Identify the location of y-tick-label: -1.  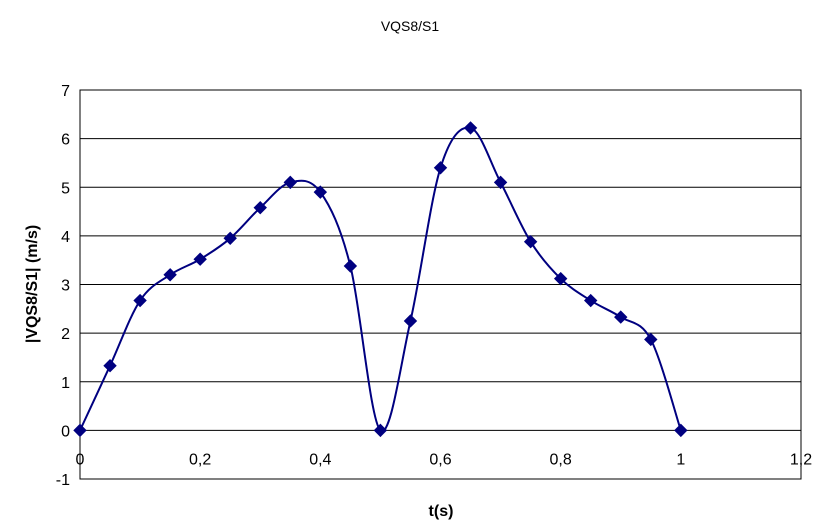
(63, 480).